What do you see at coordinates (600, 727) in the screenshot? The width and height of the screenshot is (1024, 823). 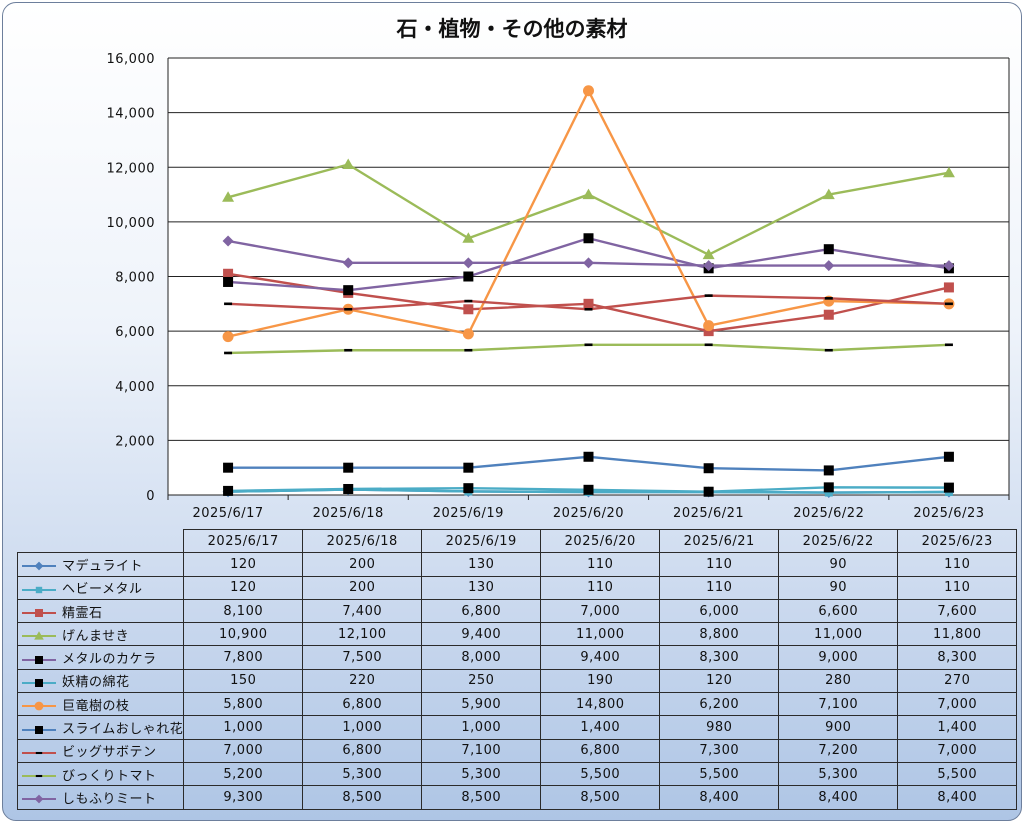 I see `table-cell: 1,400` at bounding box center [600, 727].